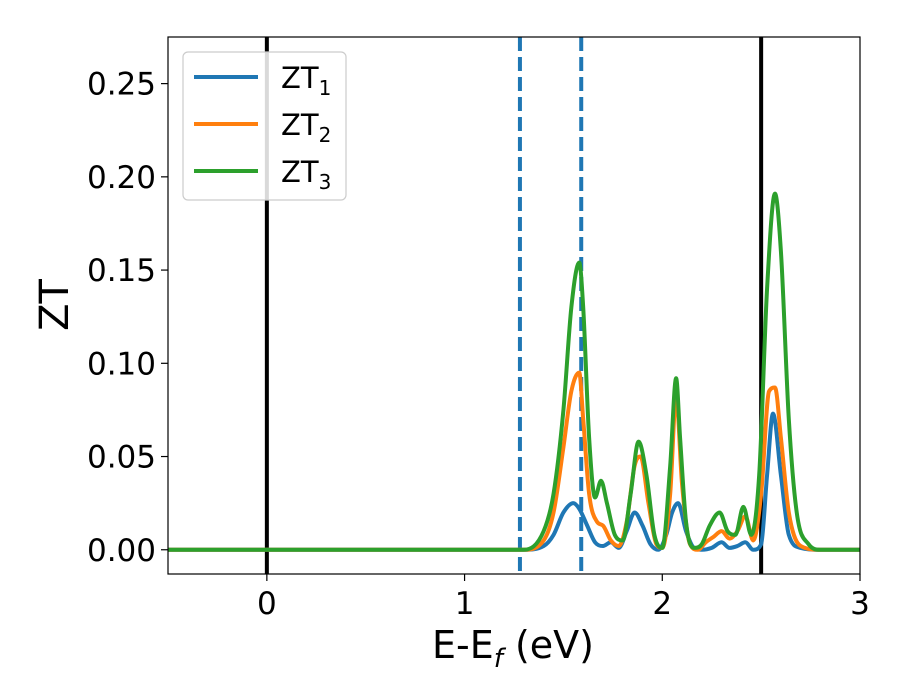 The width and height of the screenshot is (900, 700). Describe the element at coordinates (267, 604) in the screenshot. I see `x-tick-label-0: 0` at that location.